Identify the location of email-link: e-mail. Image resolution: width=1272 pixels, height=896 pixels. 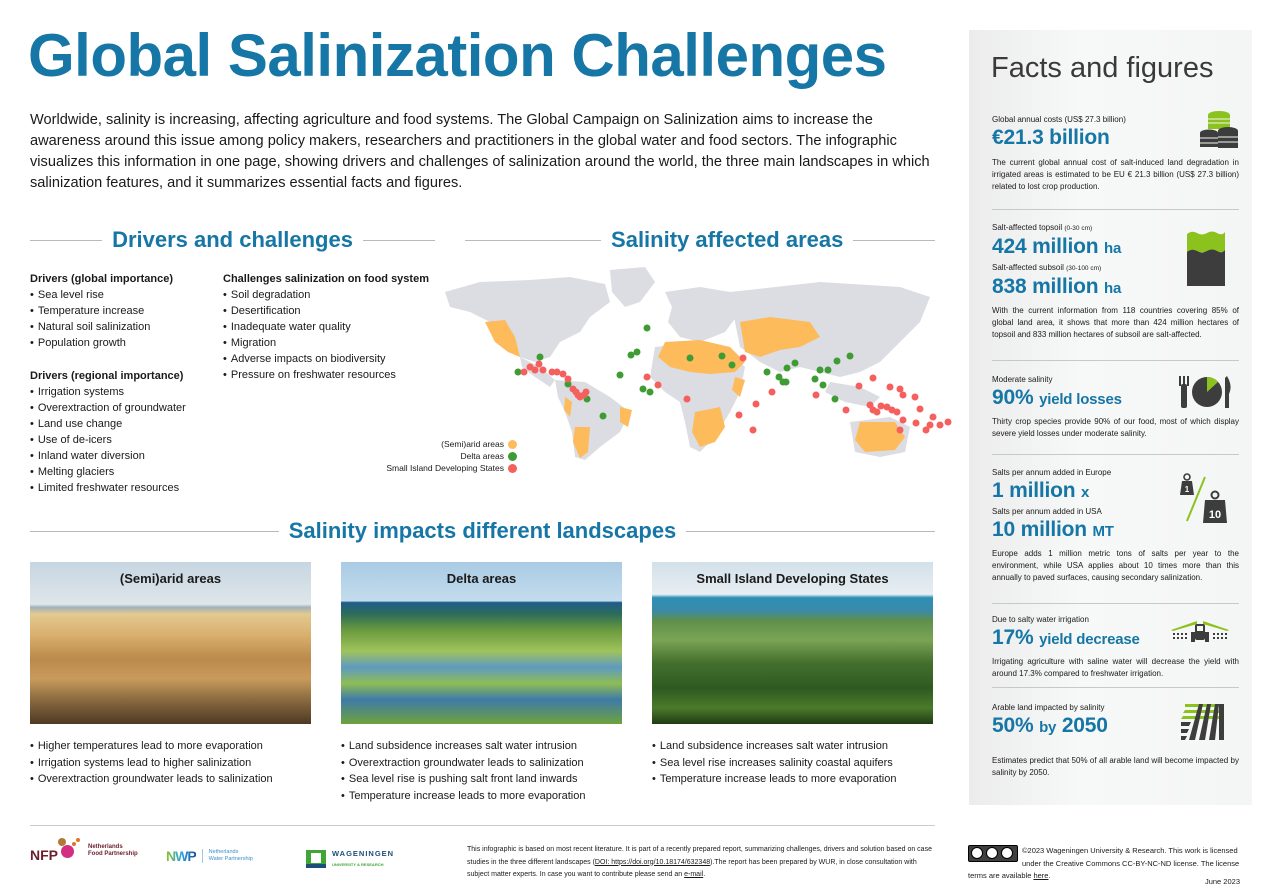
(694, 874).